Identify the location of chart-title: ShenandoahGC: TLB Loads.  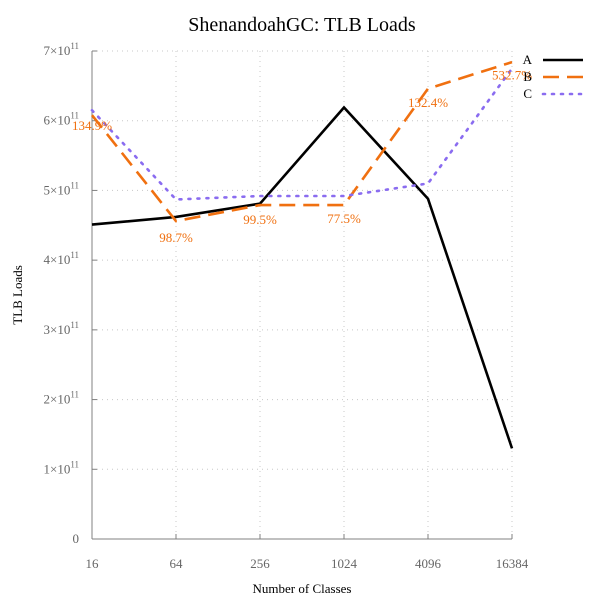
(302, 25).